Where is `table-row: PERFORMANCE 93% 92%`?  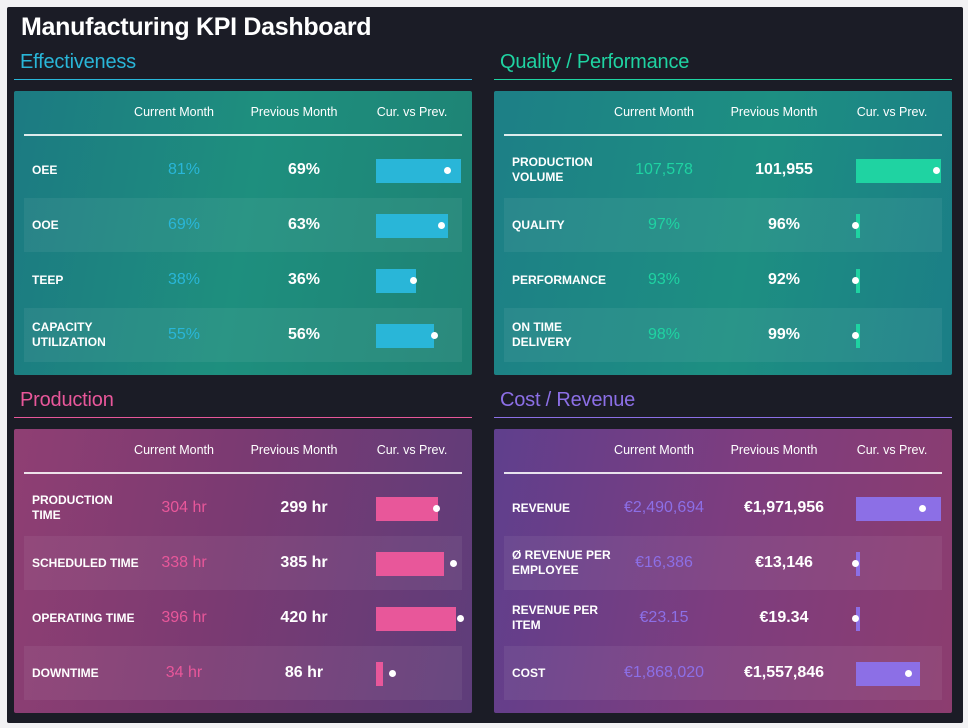 table-row: PERFORMANCE 93% 92% is located at coordinates (723, 280).